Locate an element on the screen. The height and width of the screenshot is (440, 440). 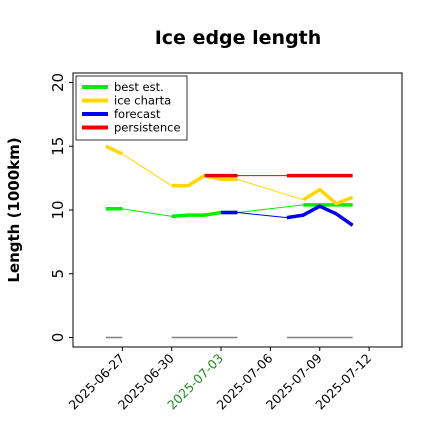
y-tick-label-1: 5 is located at coordinates (58, 274).